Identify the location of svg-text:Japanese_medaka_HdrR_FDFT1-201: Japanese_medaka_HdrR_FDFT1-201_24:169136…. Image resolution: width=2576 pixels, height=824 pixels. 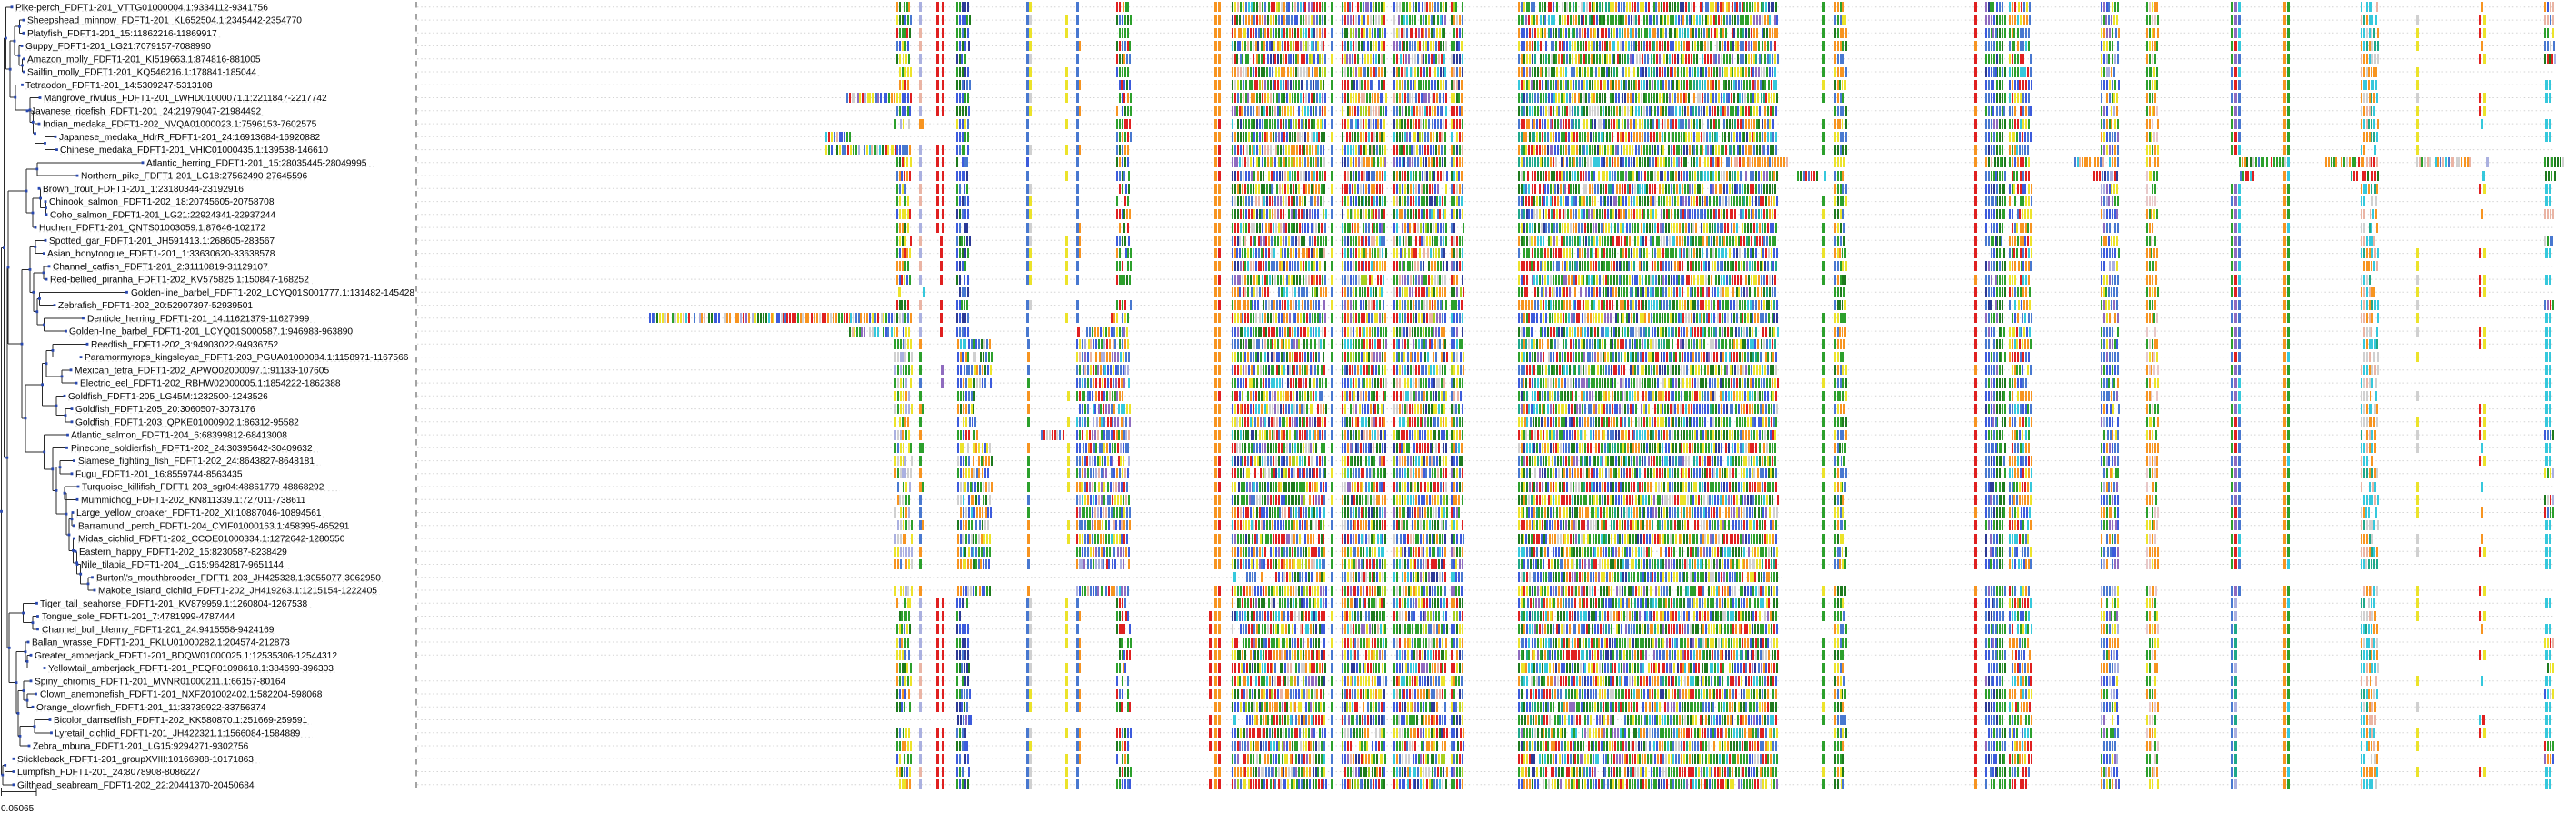
(189, 138).